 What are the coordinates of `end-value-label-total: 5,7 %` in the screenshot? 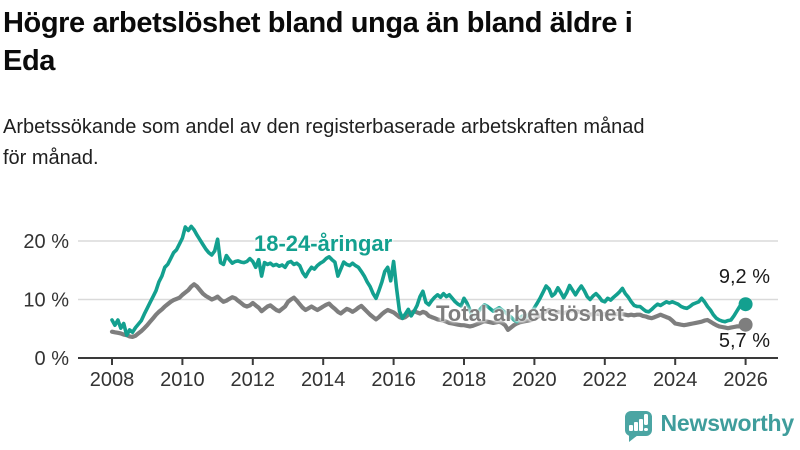 It's located at (744, 341).